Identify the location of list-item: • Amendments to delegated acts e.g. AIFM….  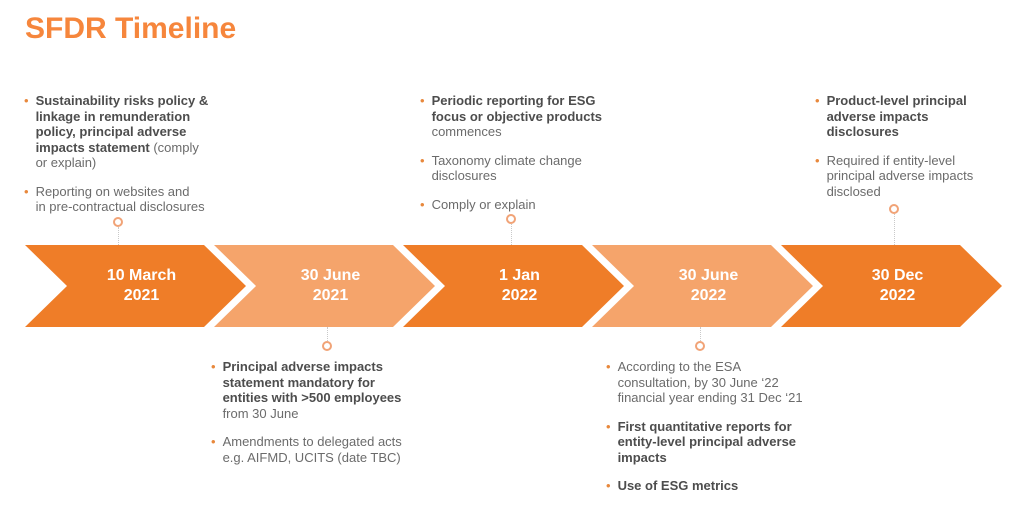
(327, 449).